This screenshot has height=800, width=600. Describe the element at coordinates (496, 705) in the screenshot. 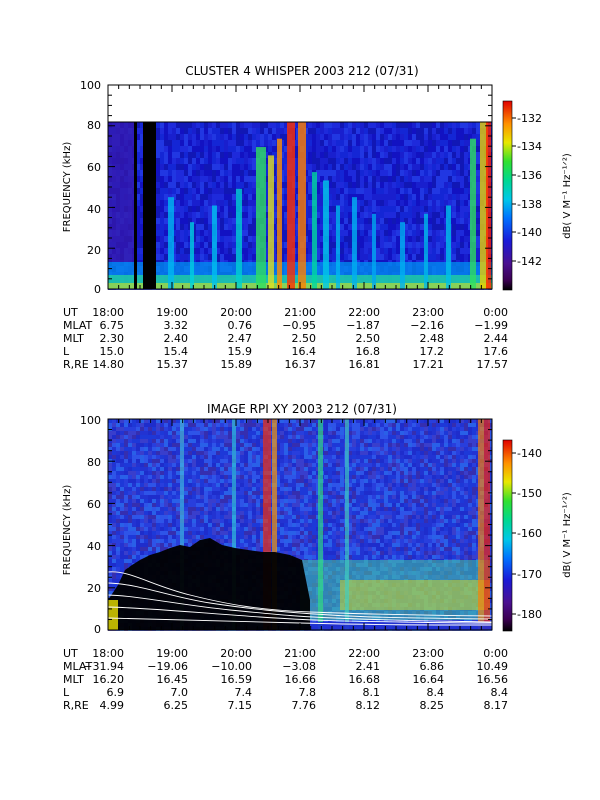

I see `ephemeris-value: 8.17` at that location.